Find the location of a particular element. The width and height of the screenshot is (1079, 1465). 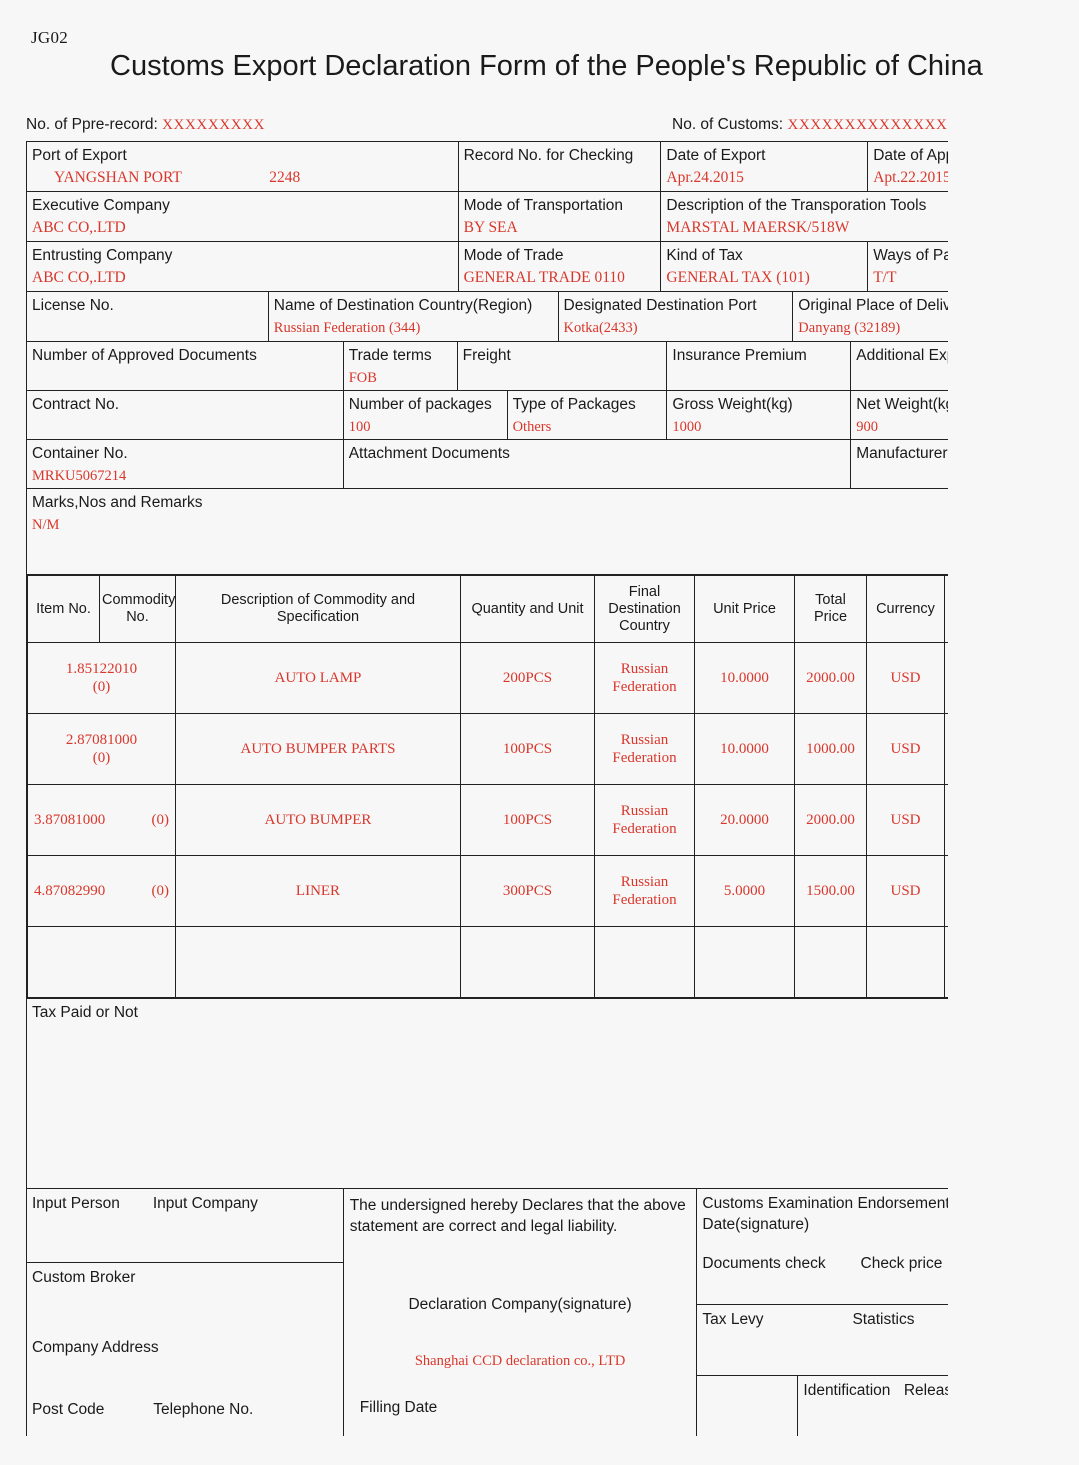

cell-total-price: 1000.00 is located at coordinates (830, 749).